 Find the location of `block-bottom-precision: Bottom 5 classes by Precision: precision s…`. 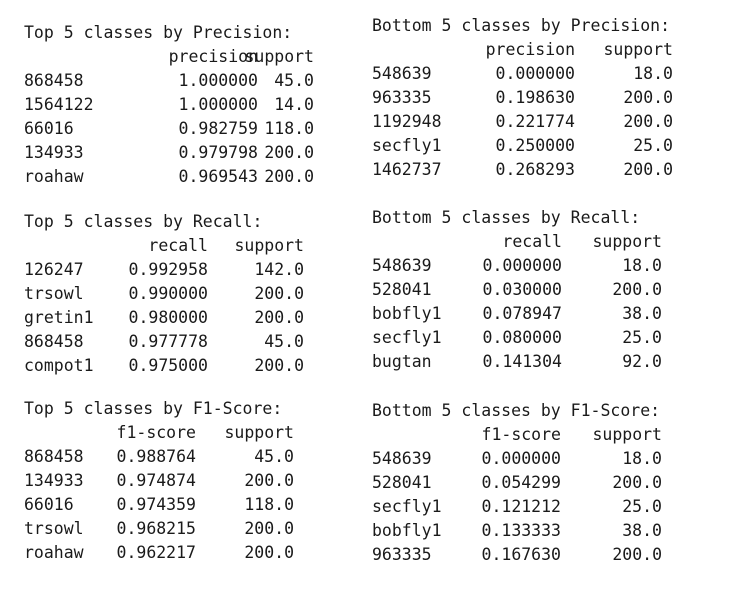

block-bottom-precision: Bottom 5 classes by Precision: precision s… is located at coordinates (524, 98).